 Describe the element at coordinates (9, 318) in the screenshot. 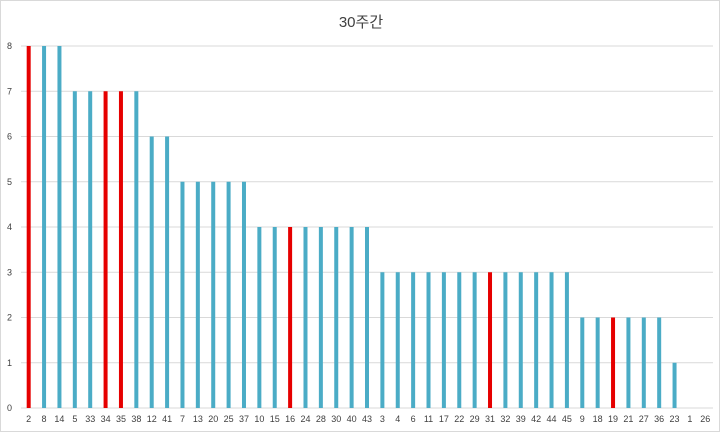

I see `y-tick-label: 2` at that location.